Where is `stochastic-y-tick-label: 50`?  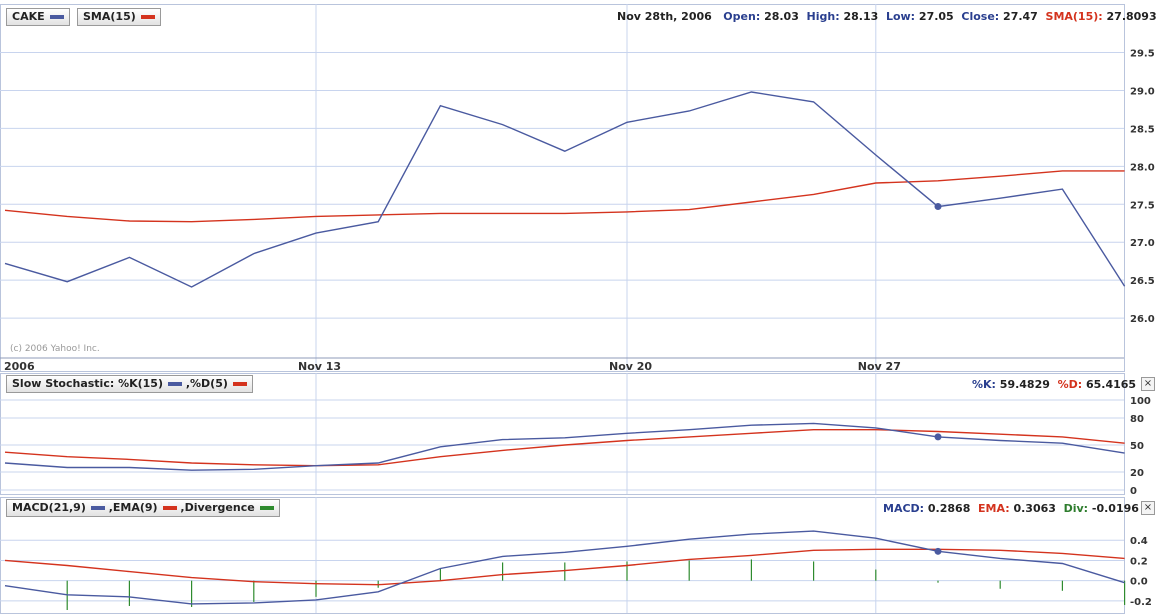
stochastic-y-tick-label: 50 is located at coordinates (1137, 446).